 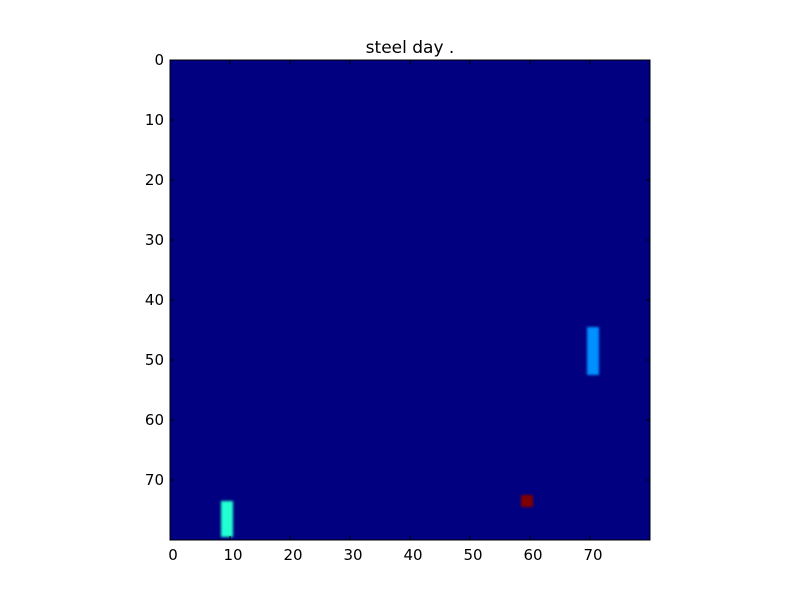 I want to click on y-tick-label: 40, so click(x=154, y=300).